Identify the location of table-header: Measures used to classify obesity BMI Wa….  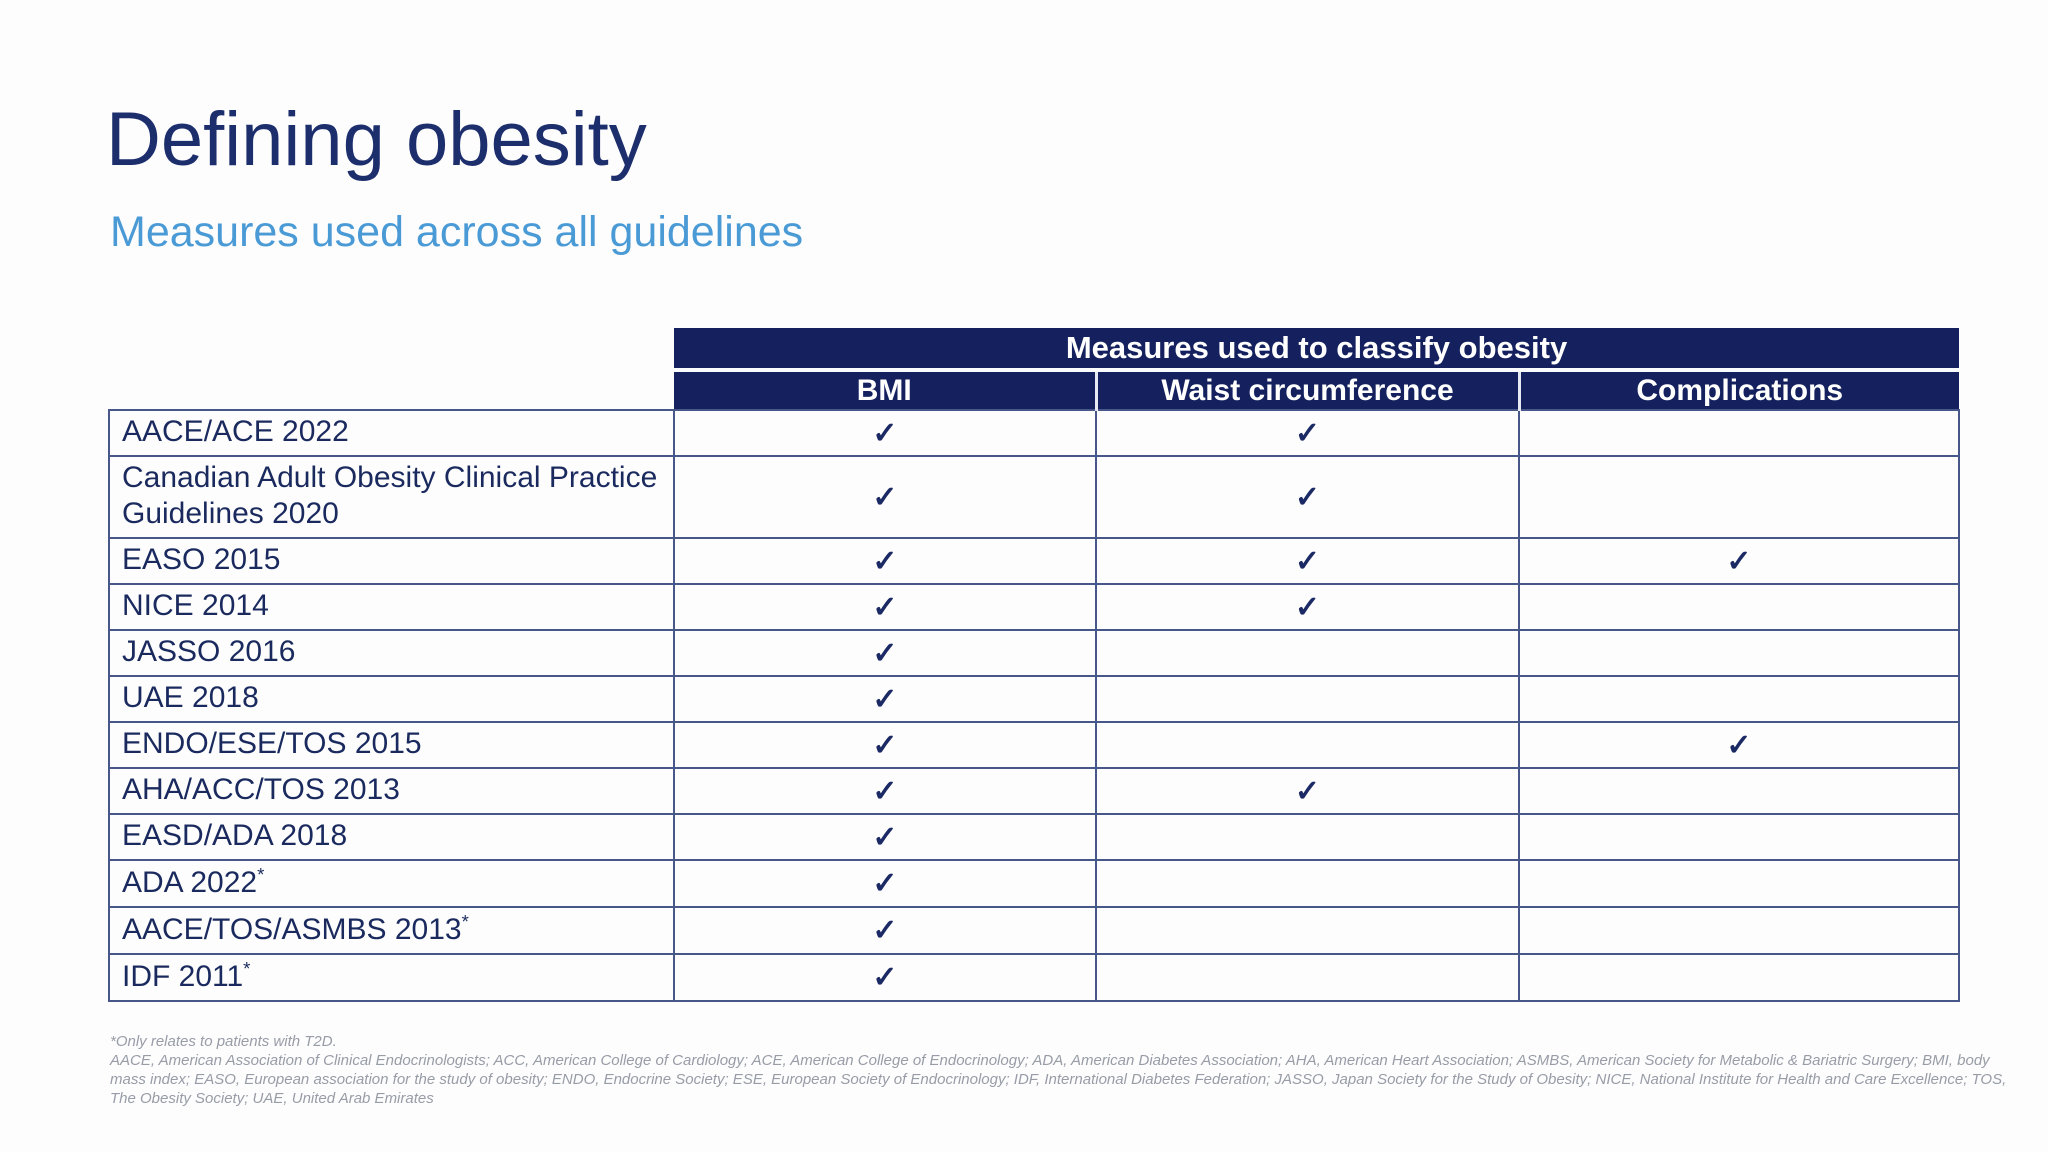
(1034, 369).